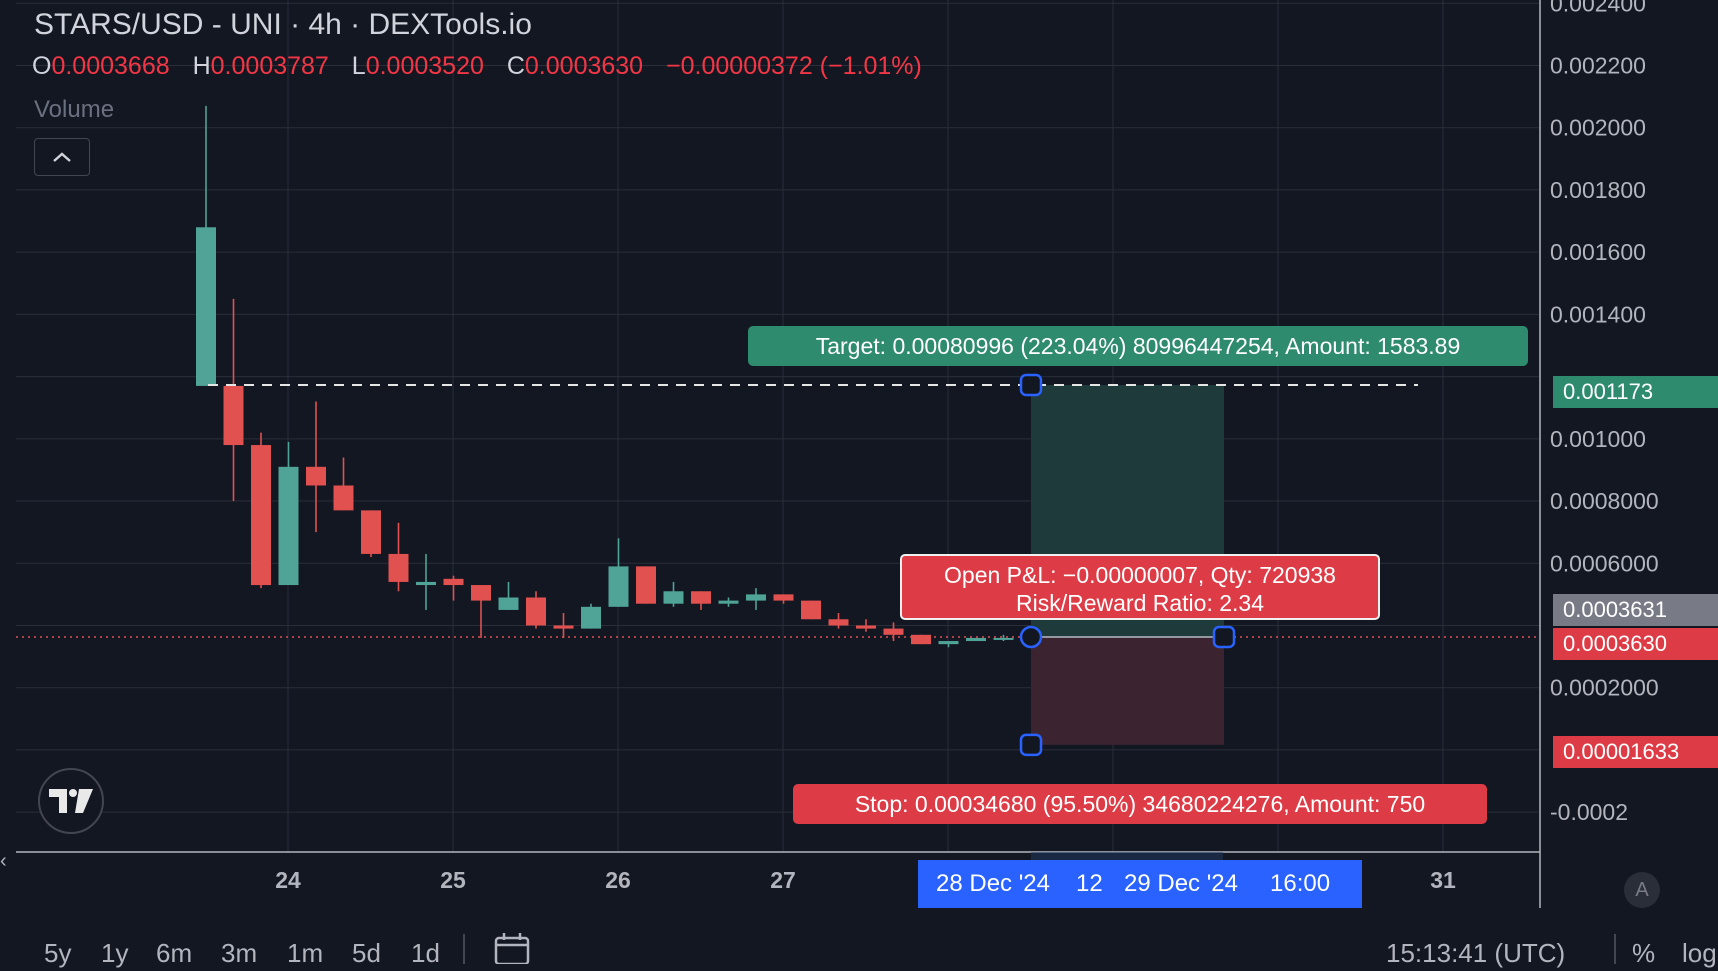 Image resolution: width=1718 pixels, height=971 pixels. What do you see at coordinates (453, 880) in the screenshot?
I see `time-tick-label: 25` at bounding box center [453, 880].